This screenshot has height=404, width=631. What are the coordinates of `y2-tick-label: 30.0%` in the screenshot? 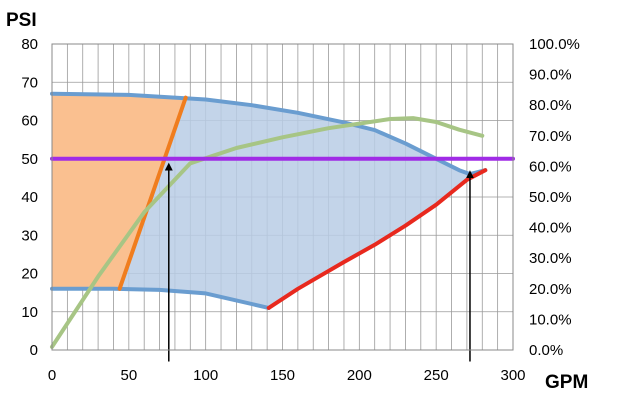 It's located at (550, 258).